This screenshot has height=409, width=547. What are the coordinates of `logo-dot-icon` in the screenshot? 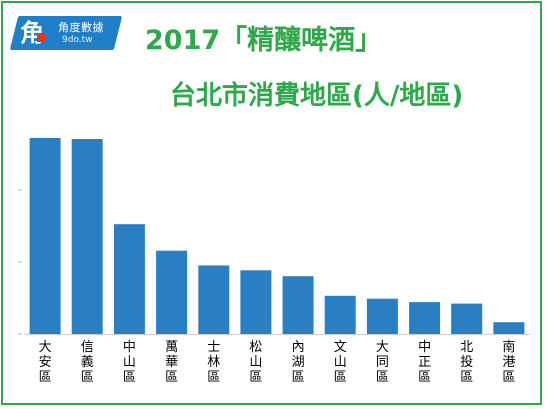 It's located at (41, 37).